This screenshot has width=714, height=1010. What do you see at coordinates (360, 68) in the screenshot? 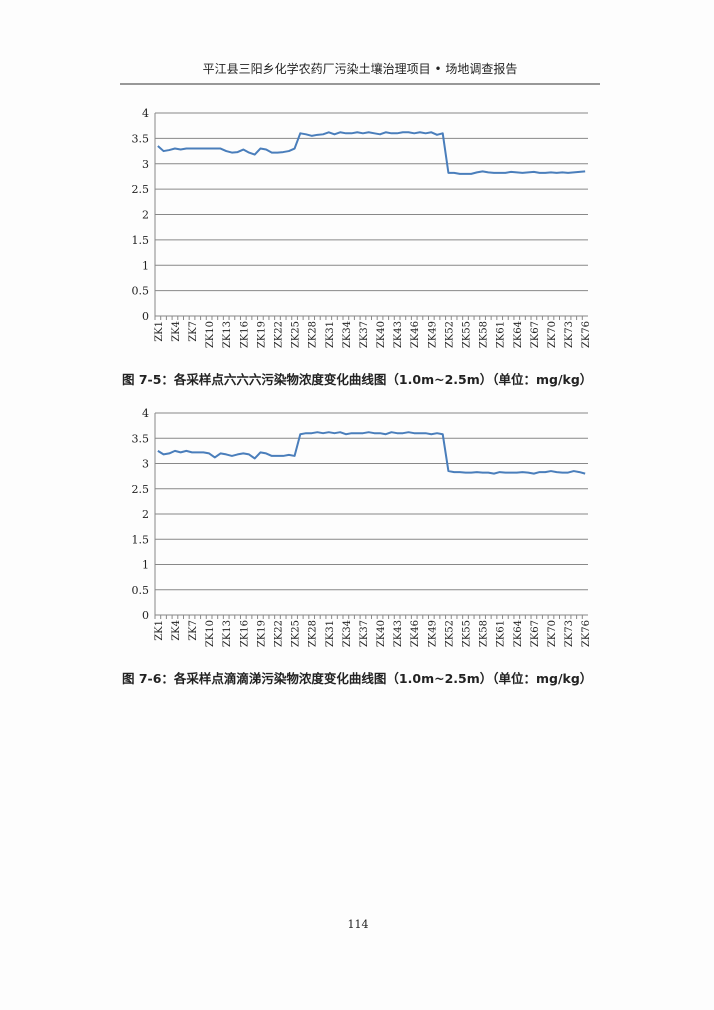
I see `header-title: 平江县三阳乡化学农药厂污染土壤治理项目 • 场地调查报告` at bounding box center [360, 68].